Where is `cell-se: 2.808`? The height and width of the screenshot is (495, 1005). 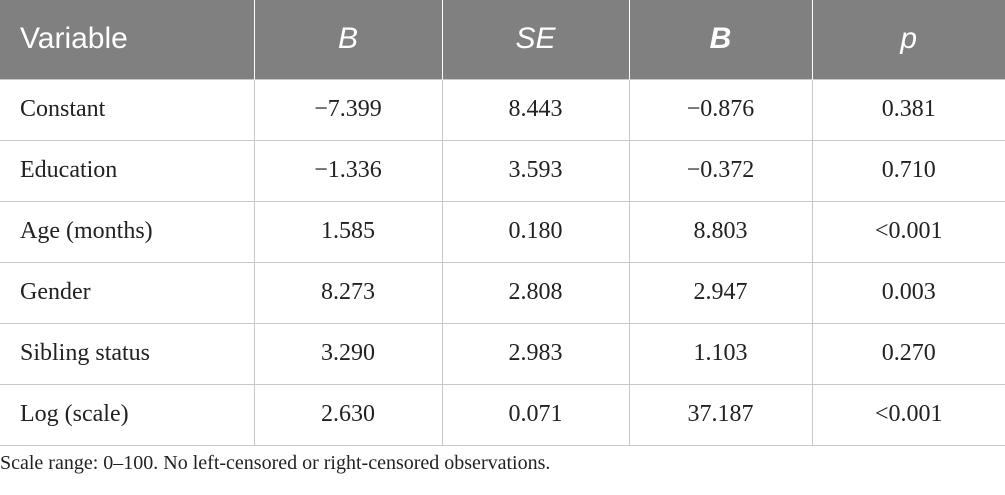
cell-se: 2.808 is located at coordinates (535, 292).